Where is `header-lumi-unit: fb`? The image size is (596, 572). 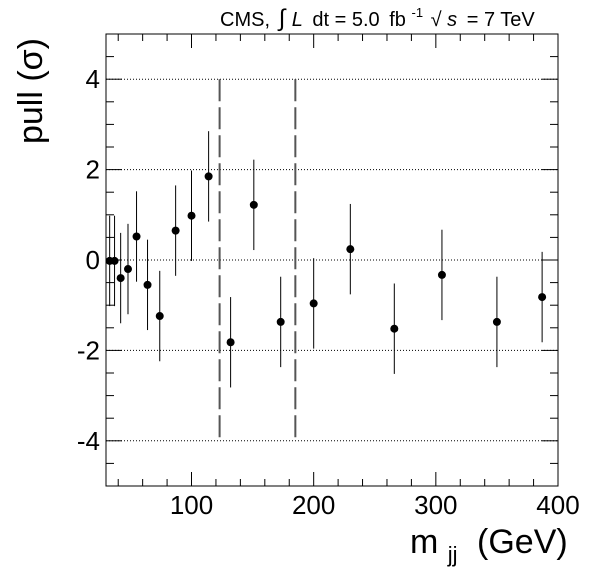
header-lumi-unit: fb is located at coordinates (397, 20).